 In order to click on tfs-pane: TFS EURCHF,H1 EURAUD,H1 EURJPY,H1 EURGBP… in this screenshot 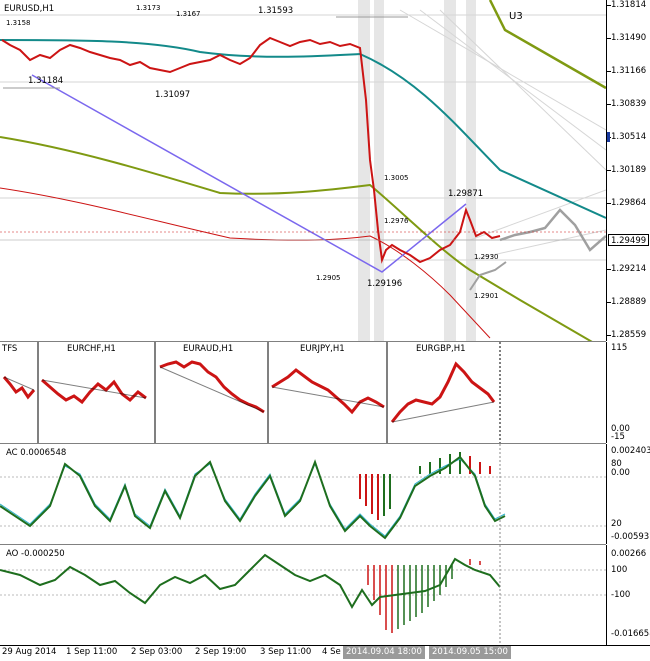, I will do `click(303, 392)`.